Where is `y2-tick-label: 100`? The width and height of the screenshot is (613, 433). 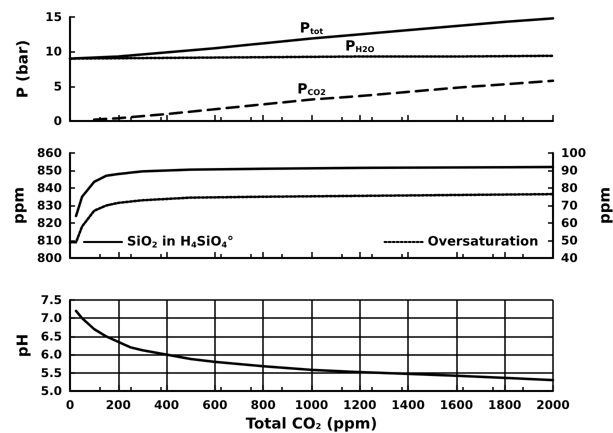
y2-tick-label: 100 is located at coordinates (573, 153).